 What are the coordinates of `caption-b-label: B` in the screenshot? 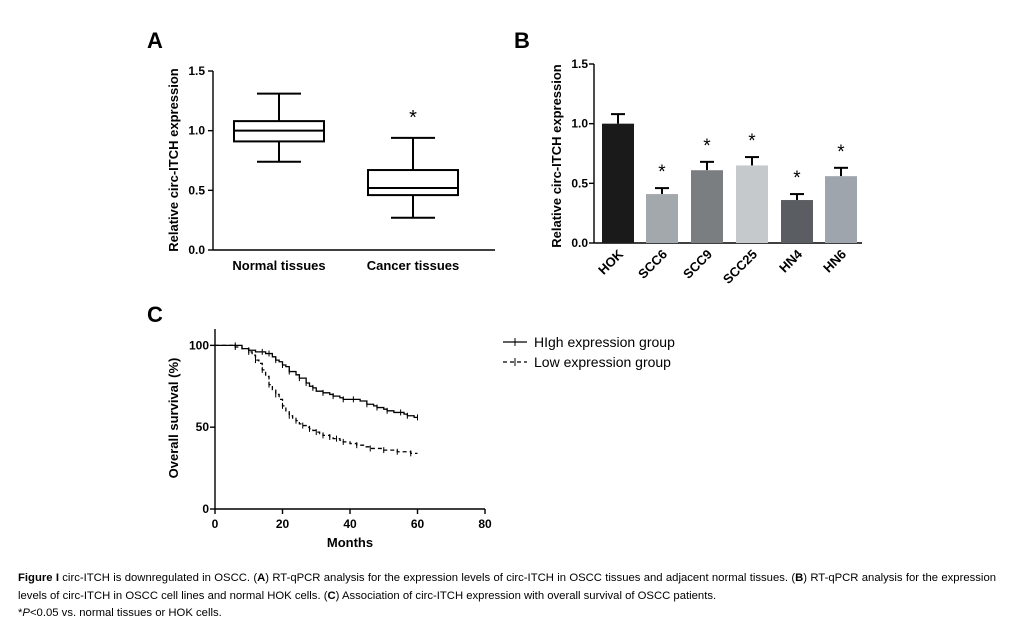 It's located at (799, 578).